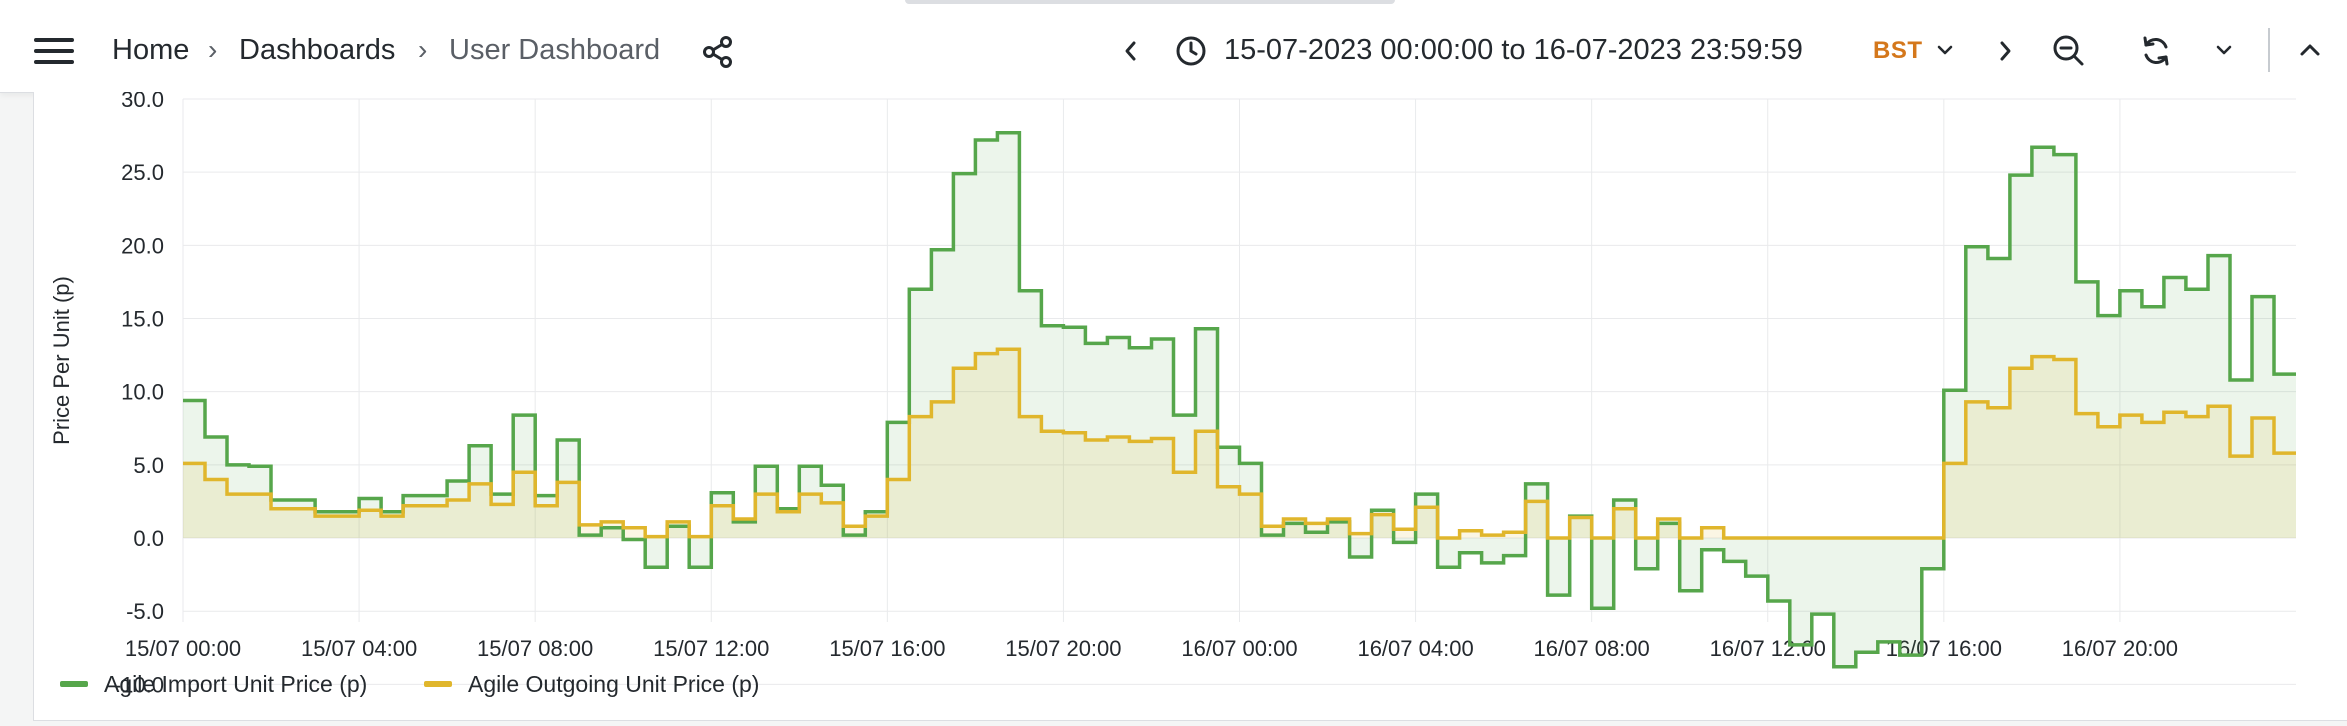 The width and height of the screenshot is (2347, 726). I want to click on y-tick-label: 0.0, so click(148, 538).